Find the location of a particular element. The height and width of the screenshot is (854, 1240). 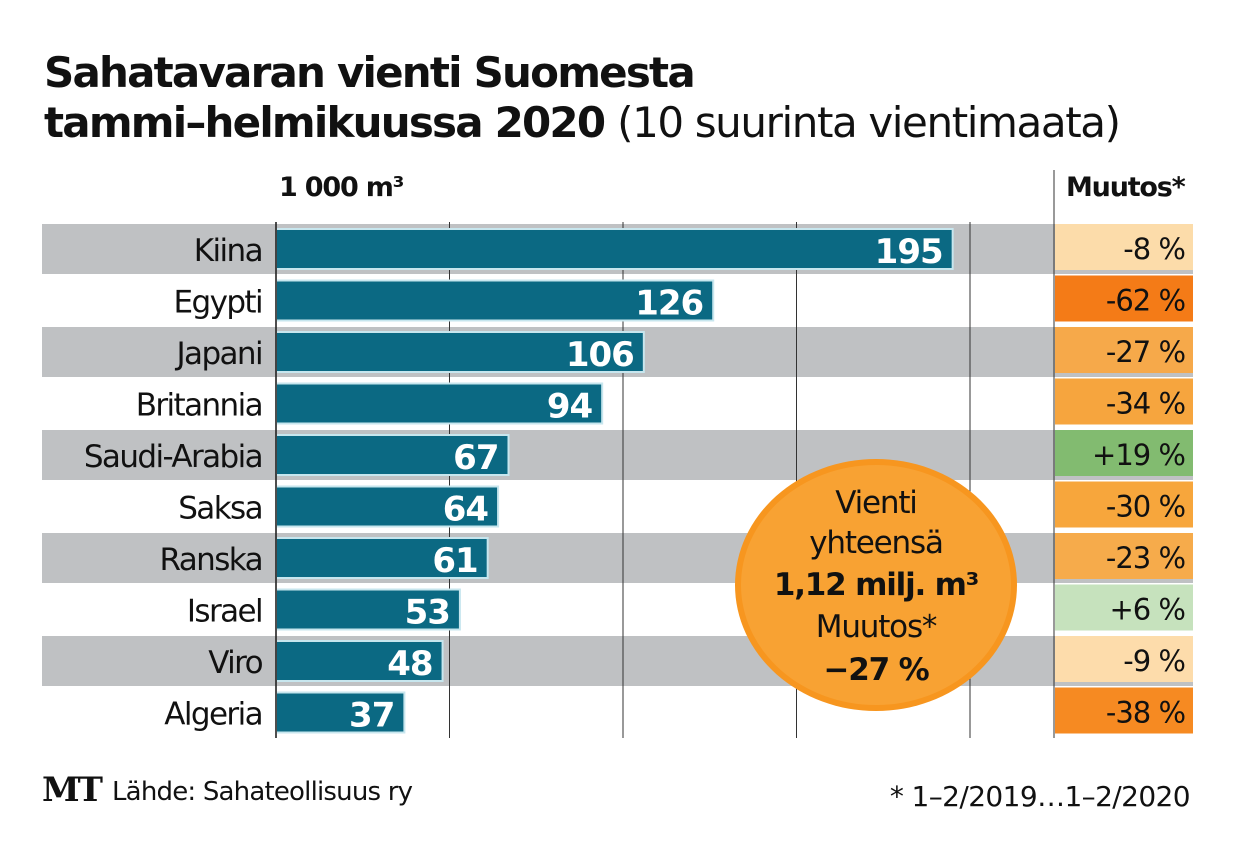

category-label: Algeria is located at coordinates (213, 715).